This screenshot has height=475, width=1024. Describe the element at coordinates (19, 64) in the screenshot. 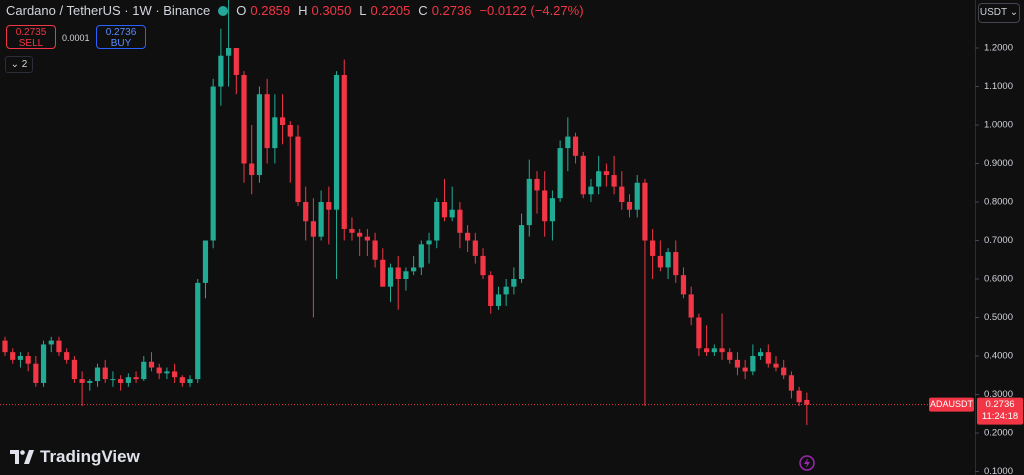

I see `indicators-toggle: ⌄ 2` at that location.